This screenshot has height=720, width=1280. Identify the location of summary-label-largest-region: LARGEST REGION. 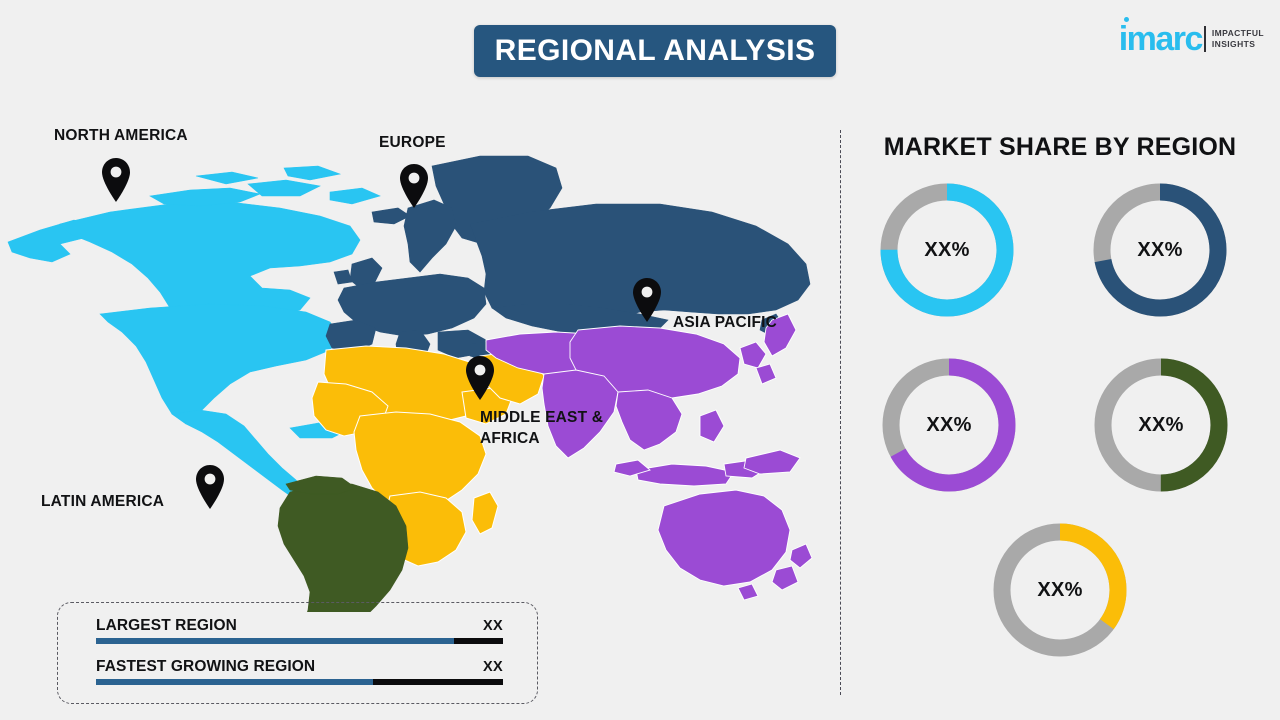
(166, 625).